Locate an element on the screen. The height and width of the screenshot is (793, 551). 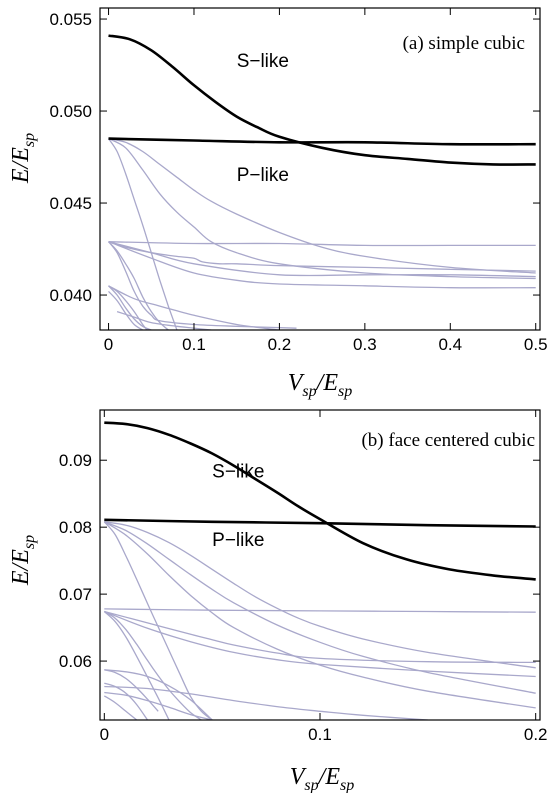
y-tick-label: 0.09 is located at coordinates (75, 460).